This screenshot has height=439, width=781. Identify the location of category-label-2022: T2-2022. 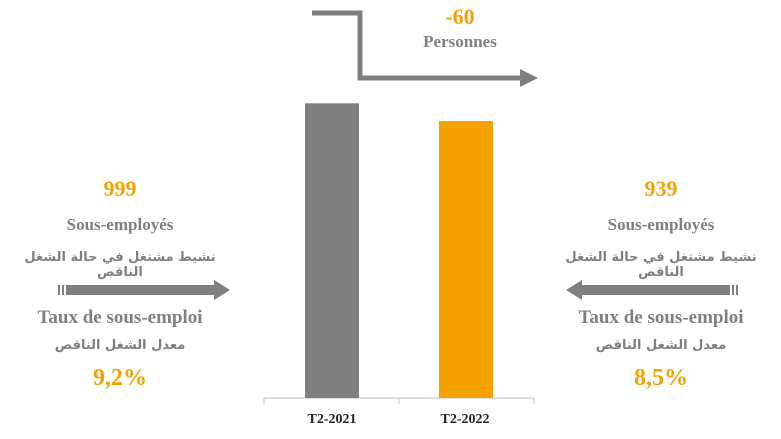
(465, 419).